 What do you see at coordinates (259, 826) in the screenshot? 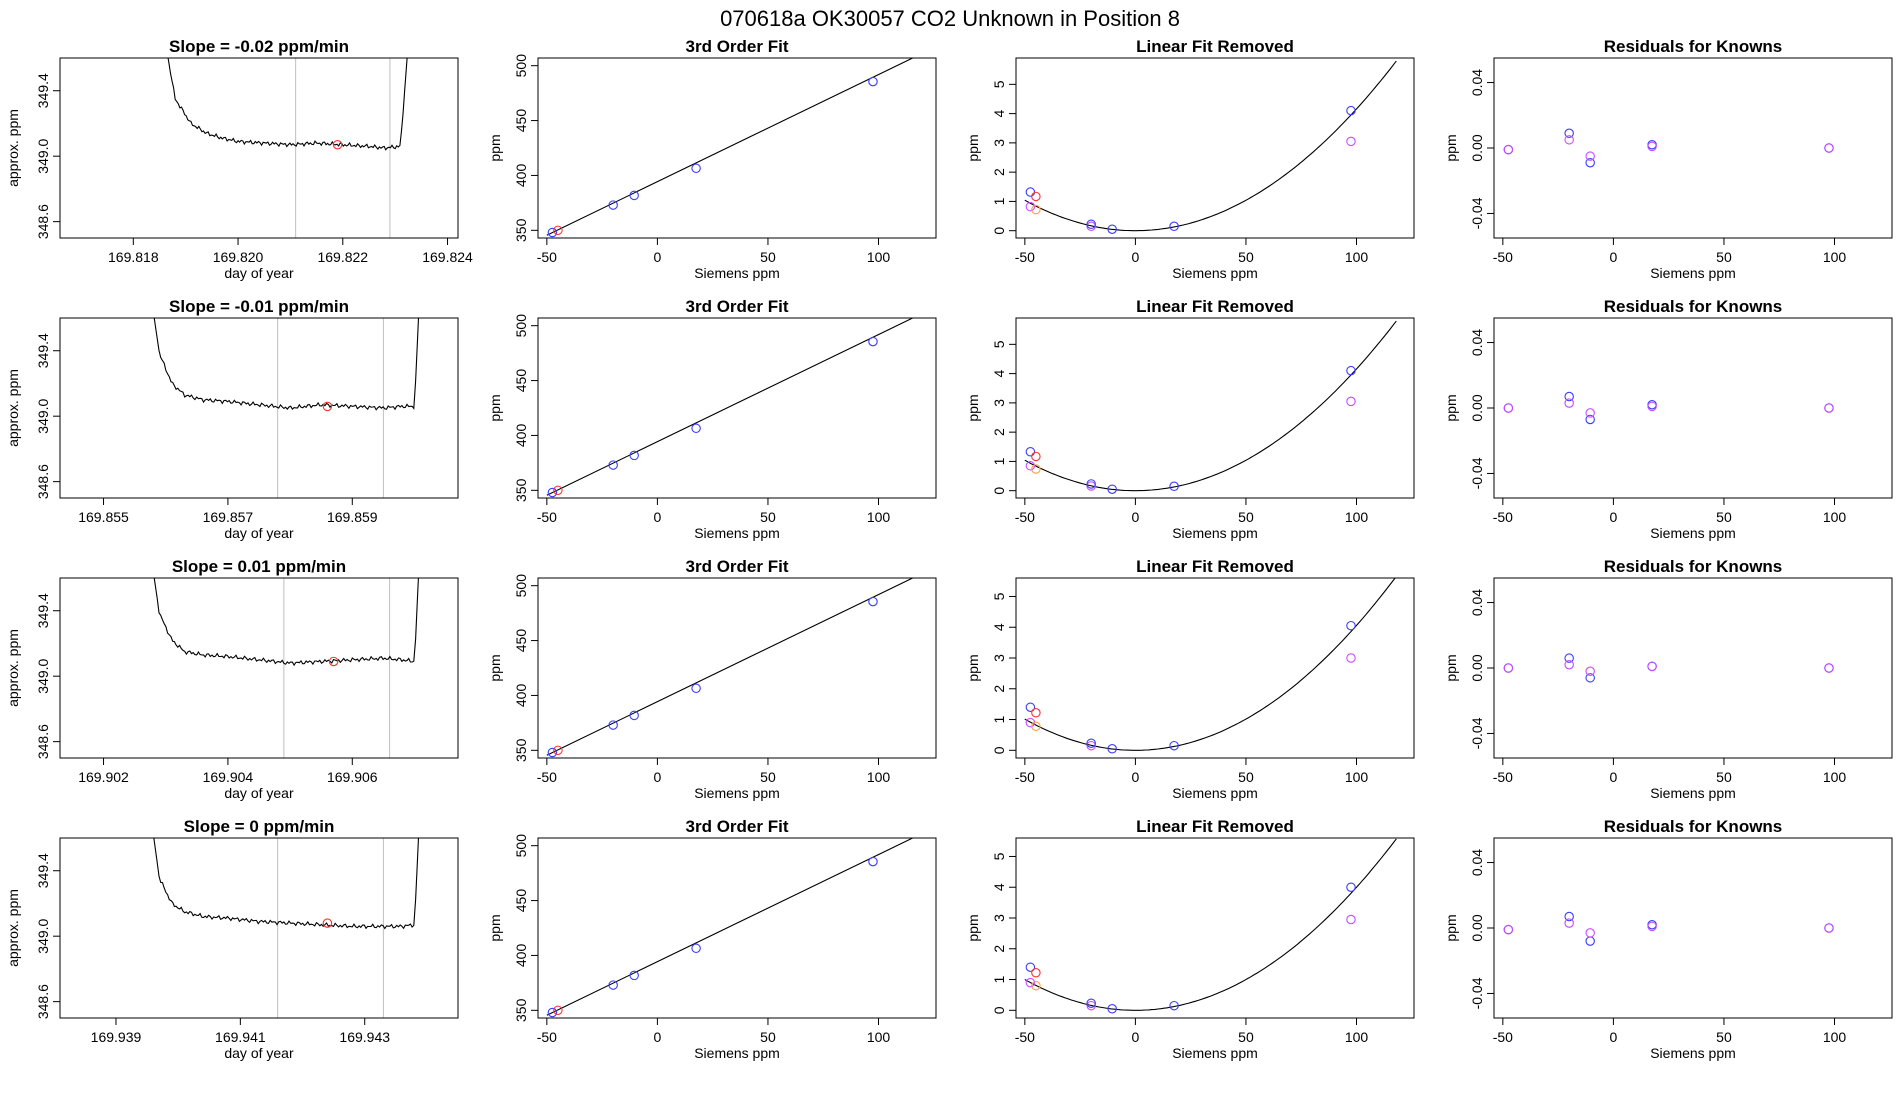
I see `panel-title: Slope = 0 ppm/min` at bounding box center [259, 826].